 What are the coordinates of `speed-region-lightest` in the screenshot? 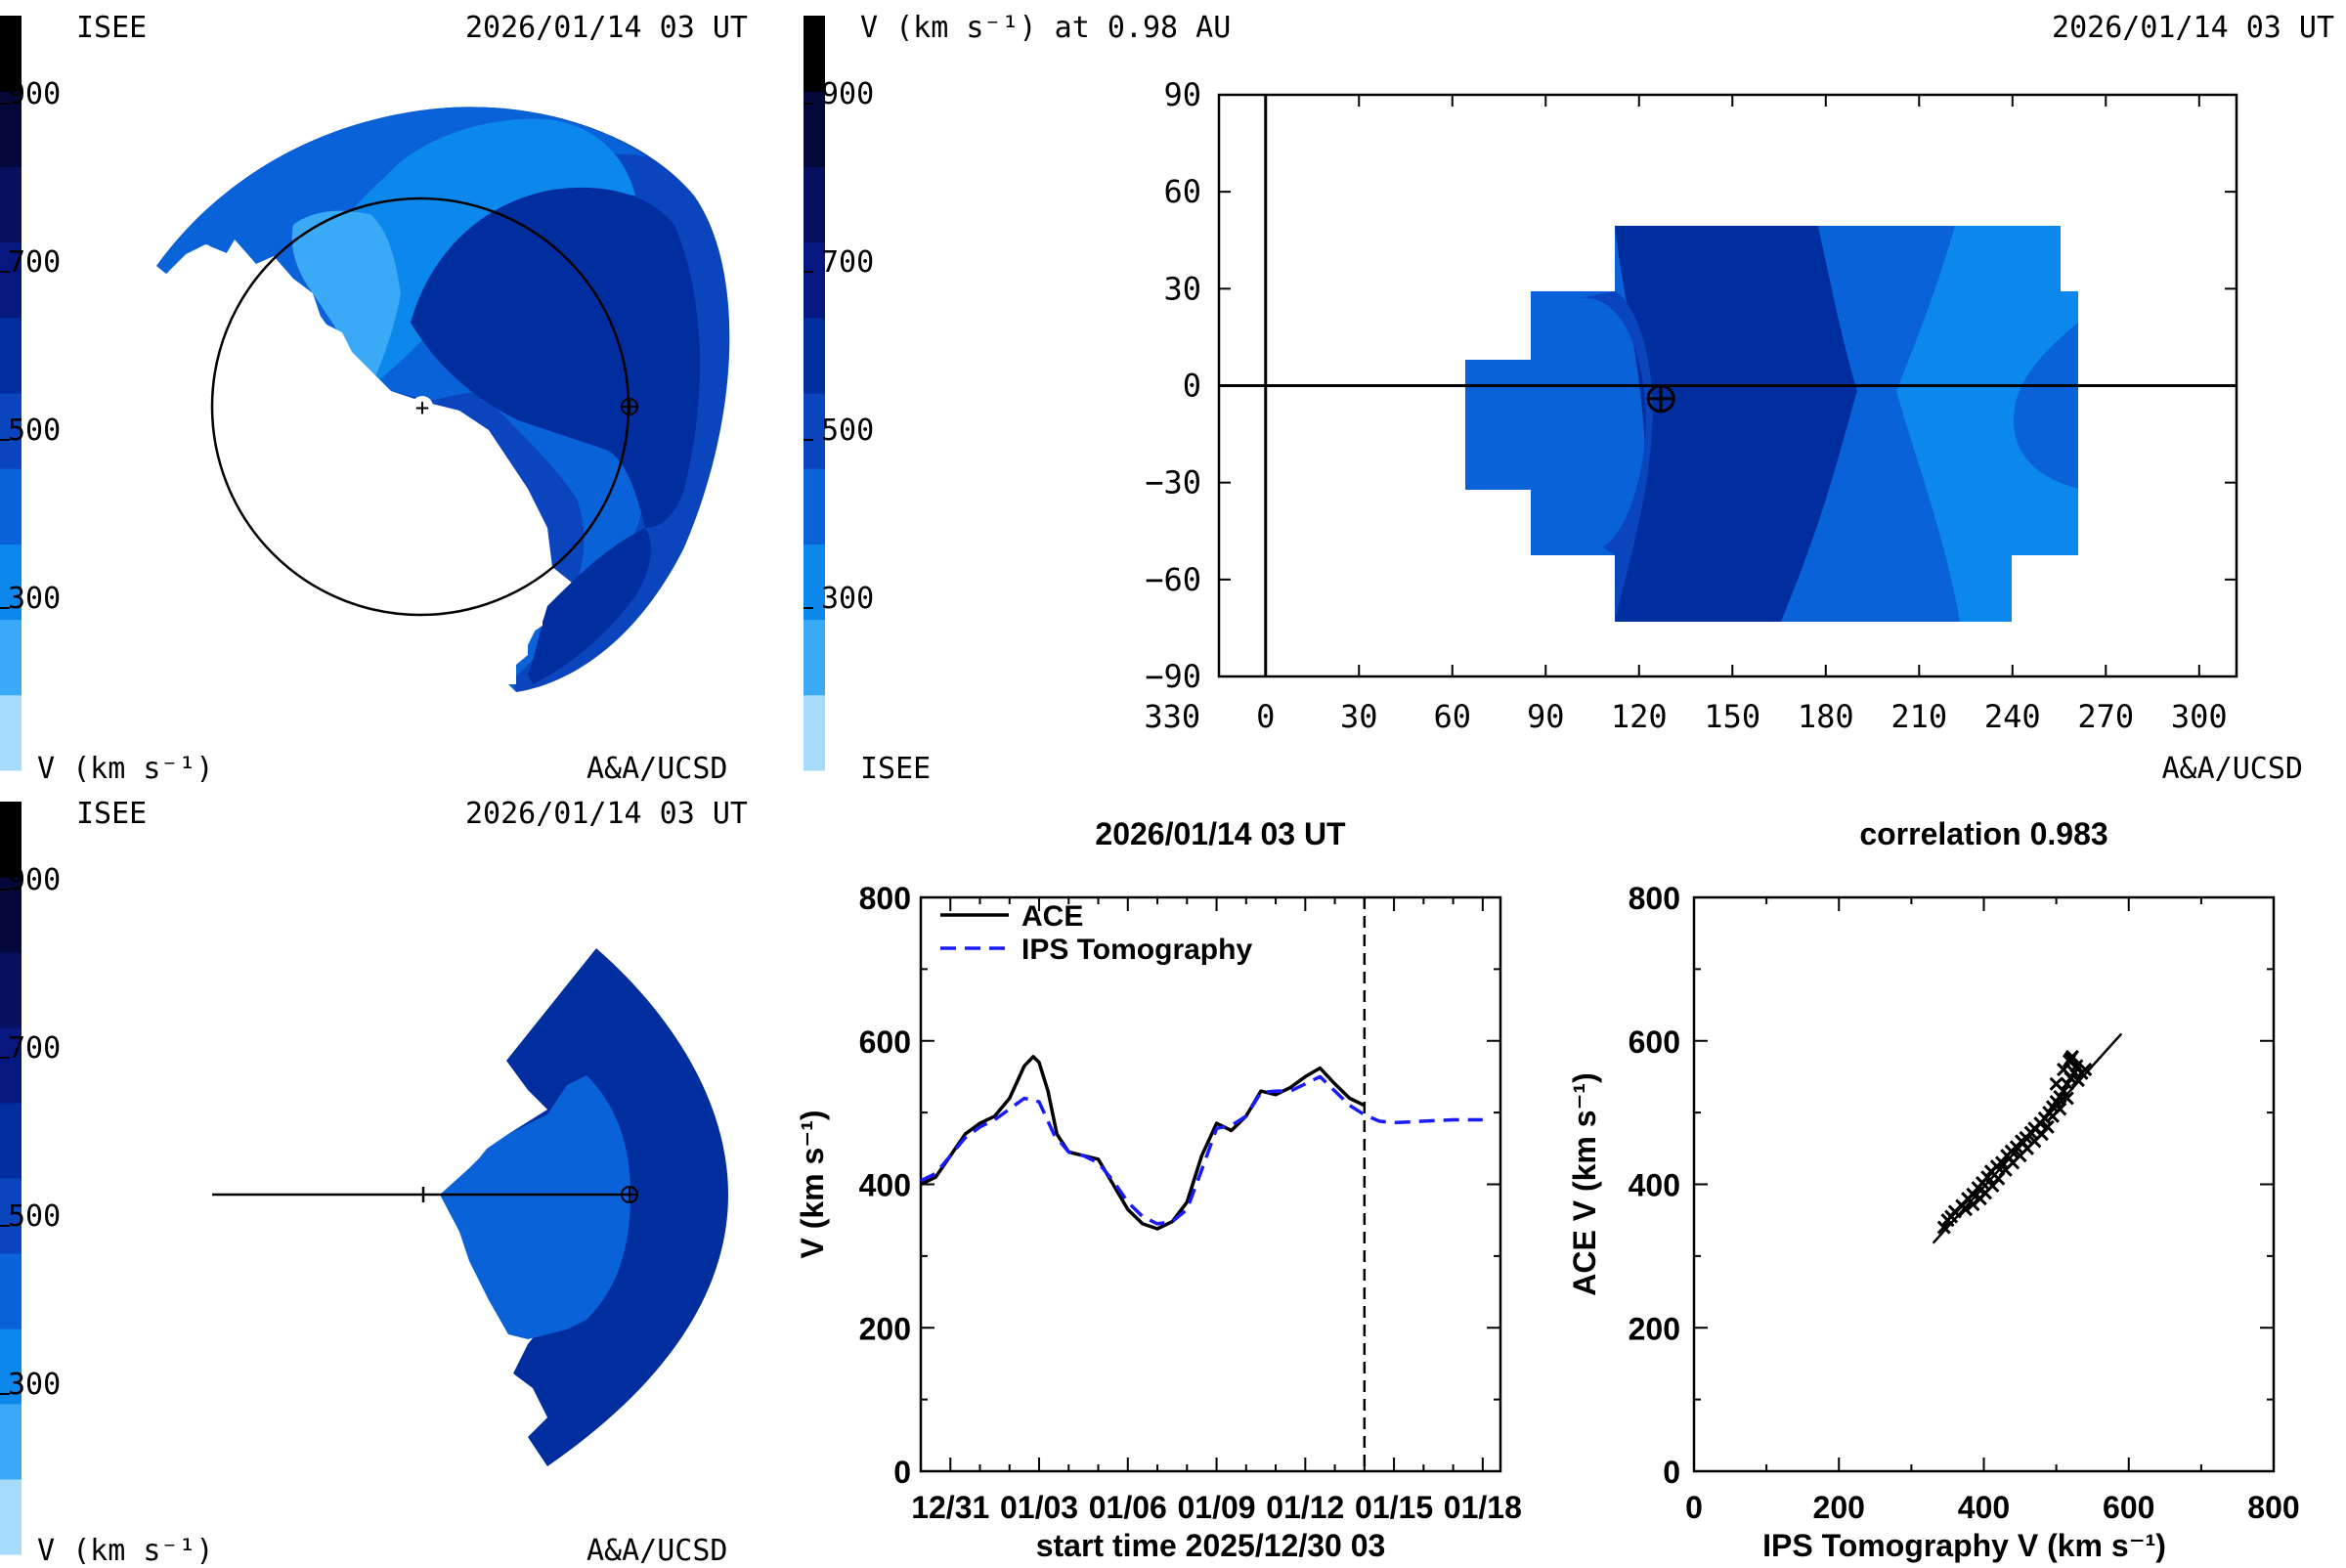 It's located at (346, 298).